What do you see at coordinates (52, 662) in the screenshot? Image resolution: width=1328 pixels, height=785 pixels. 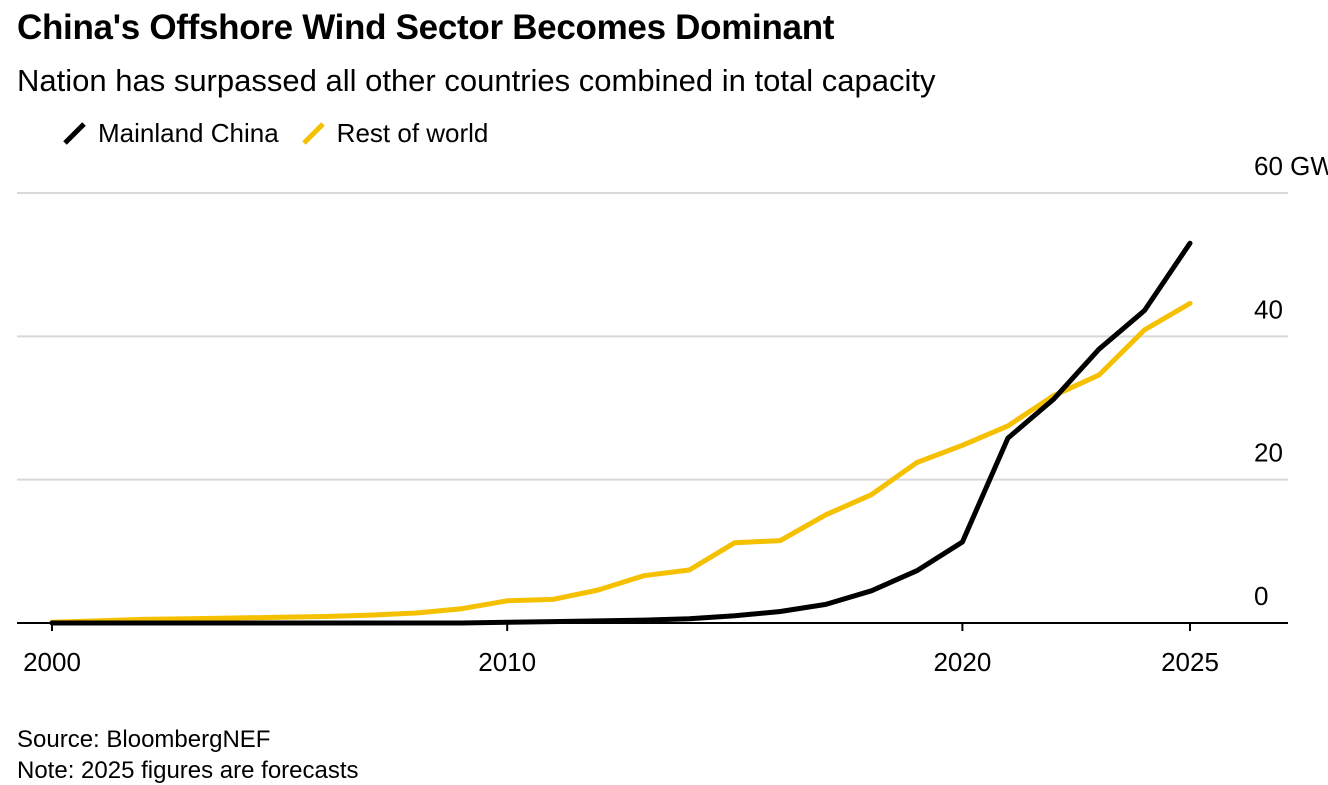 I see `x-tick-label-0: 2000` at bounding box center [52, 662].